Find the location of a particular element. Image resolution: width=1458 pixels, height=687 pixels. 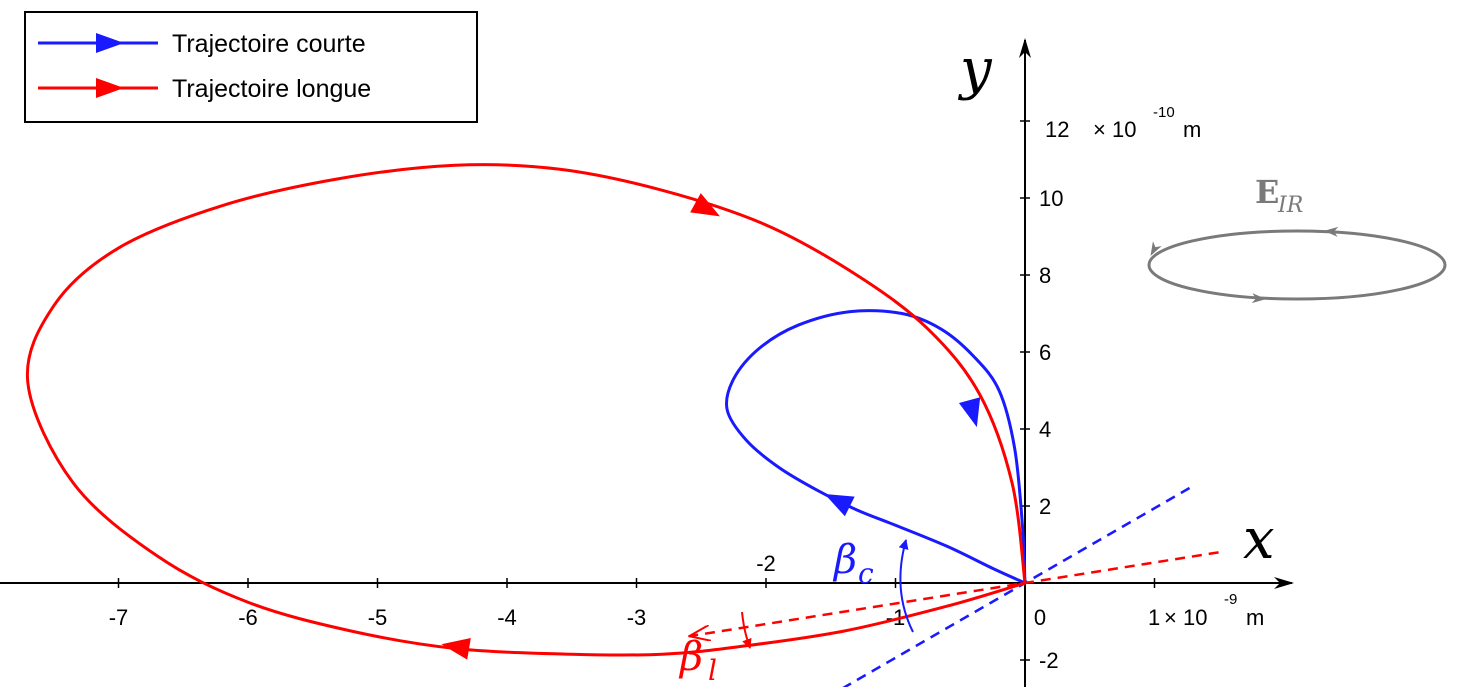

long-trajectory-reference-line is located at coordinates (954, 593).